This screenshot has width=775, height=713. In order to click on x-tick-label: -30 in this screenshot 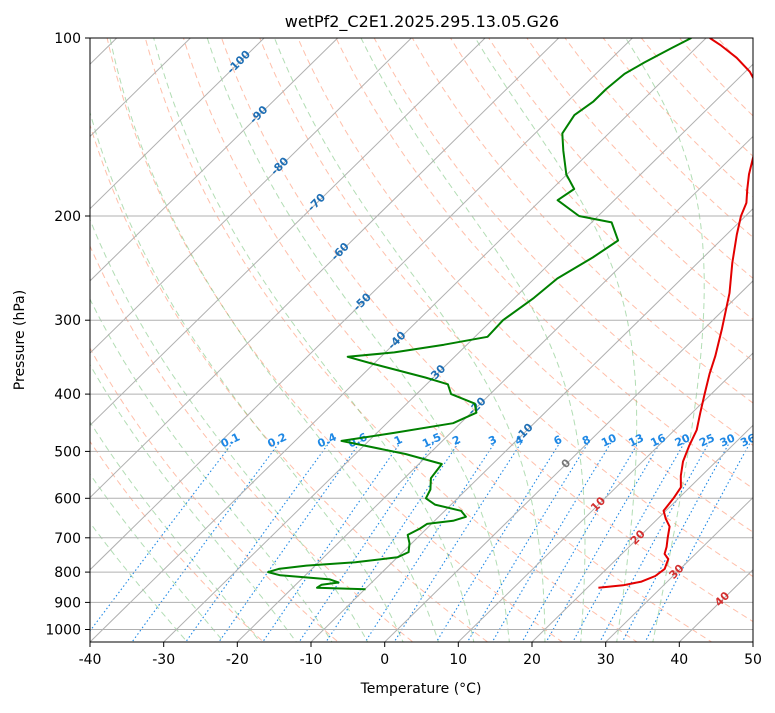, I will do `click(163, 660)`.